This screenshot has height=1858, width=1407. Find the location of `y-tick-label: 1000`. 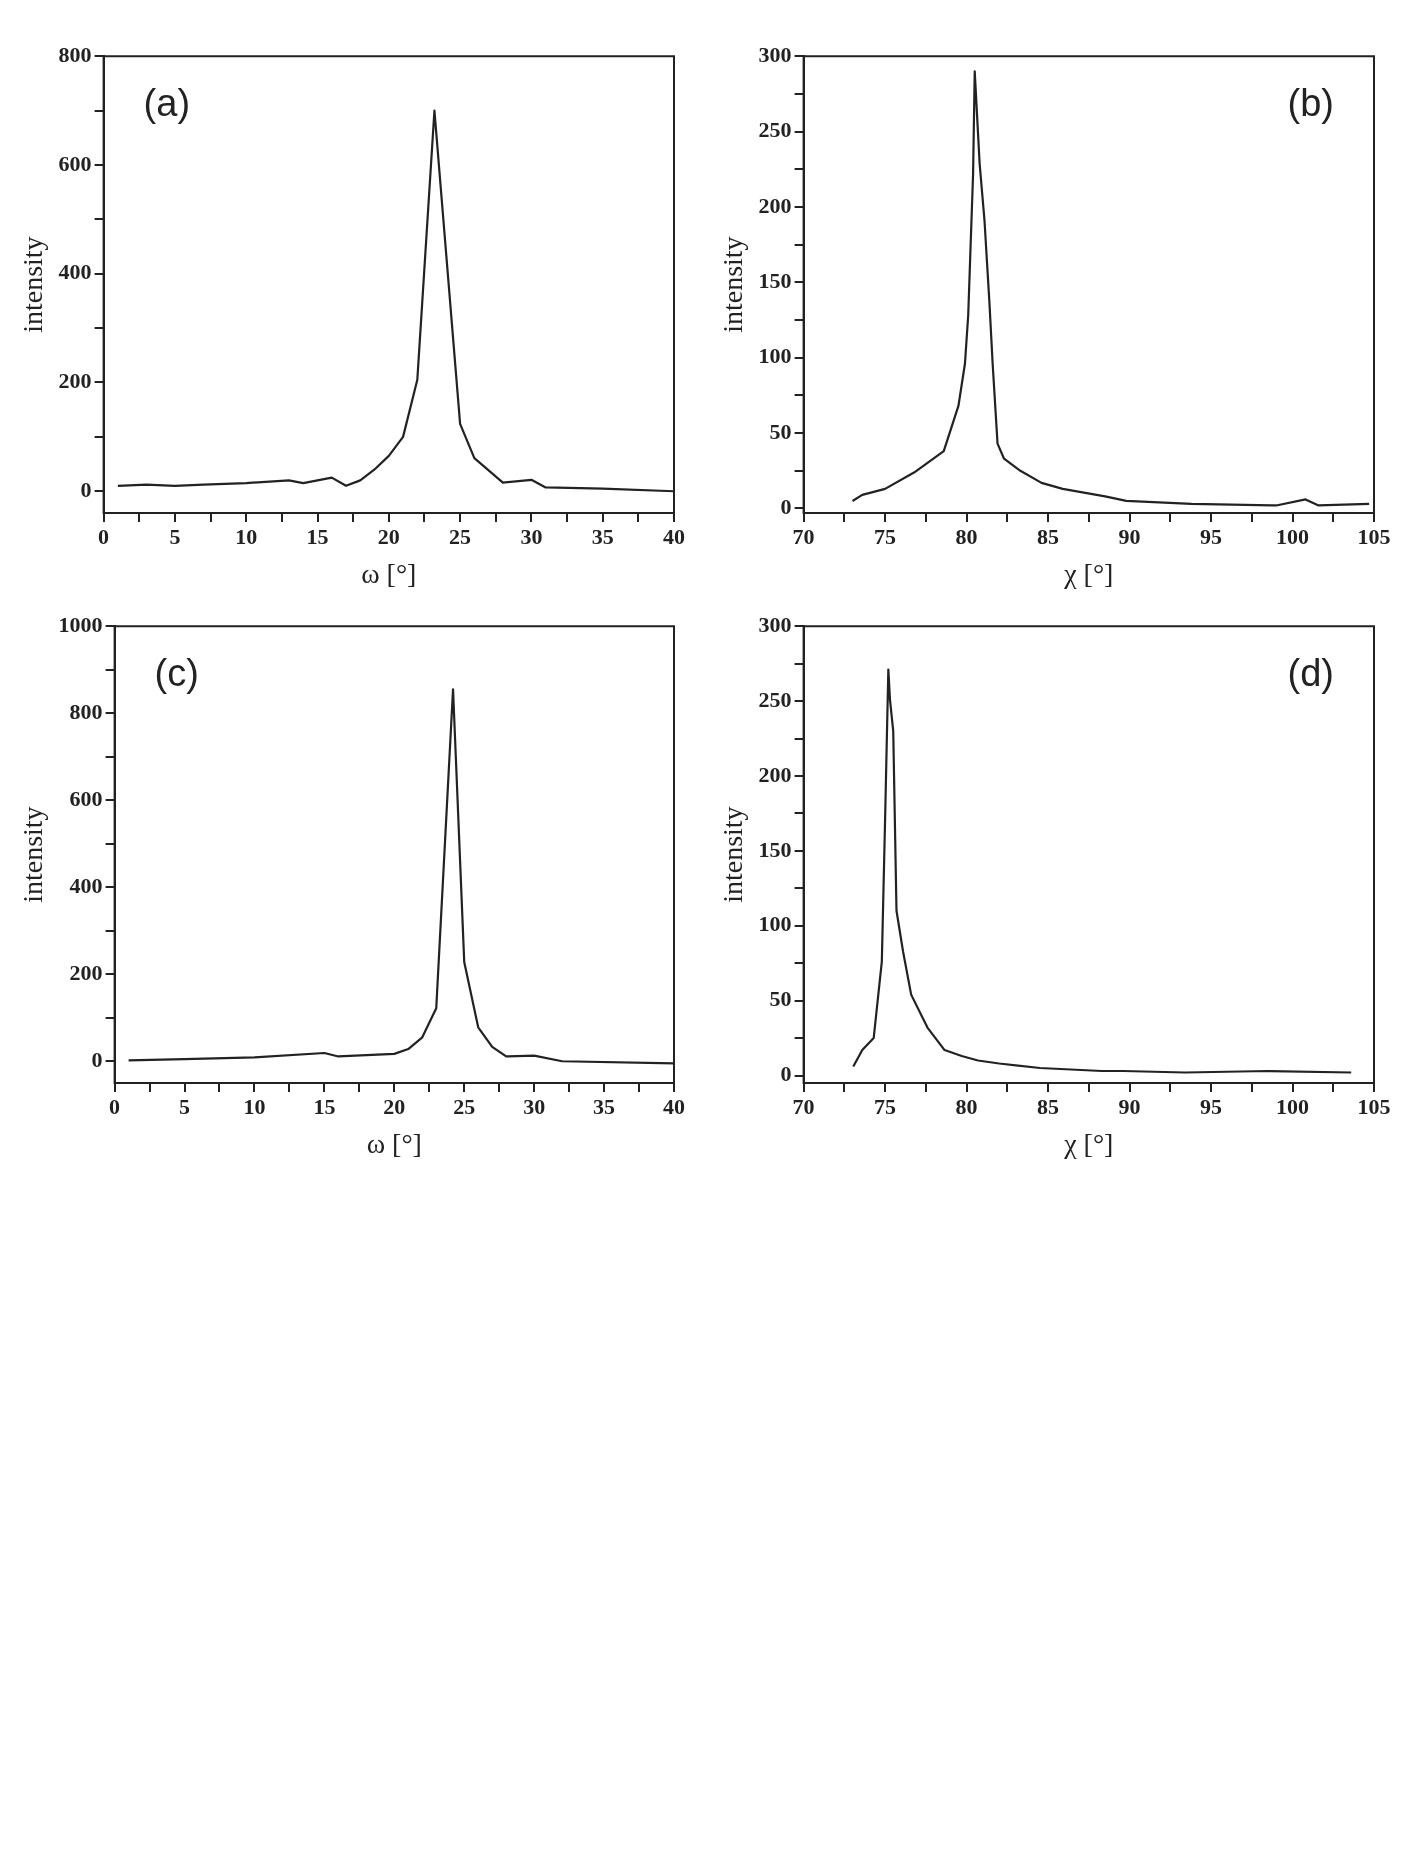

y-tick-label: 1000 is located at coordinates (80, 624).